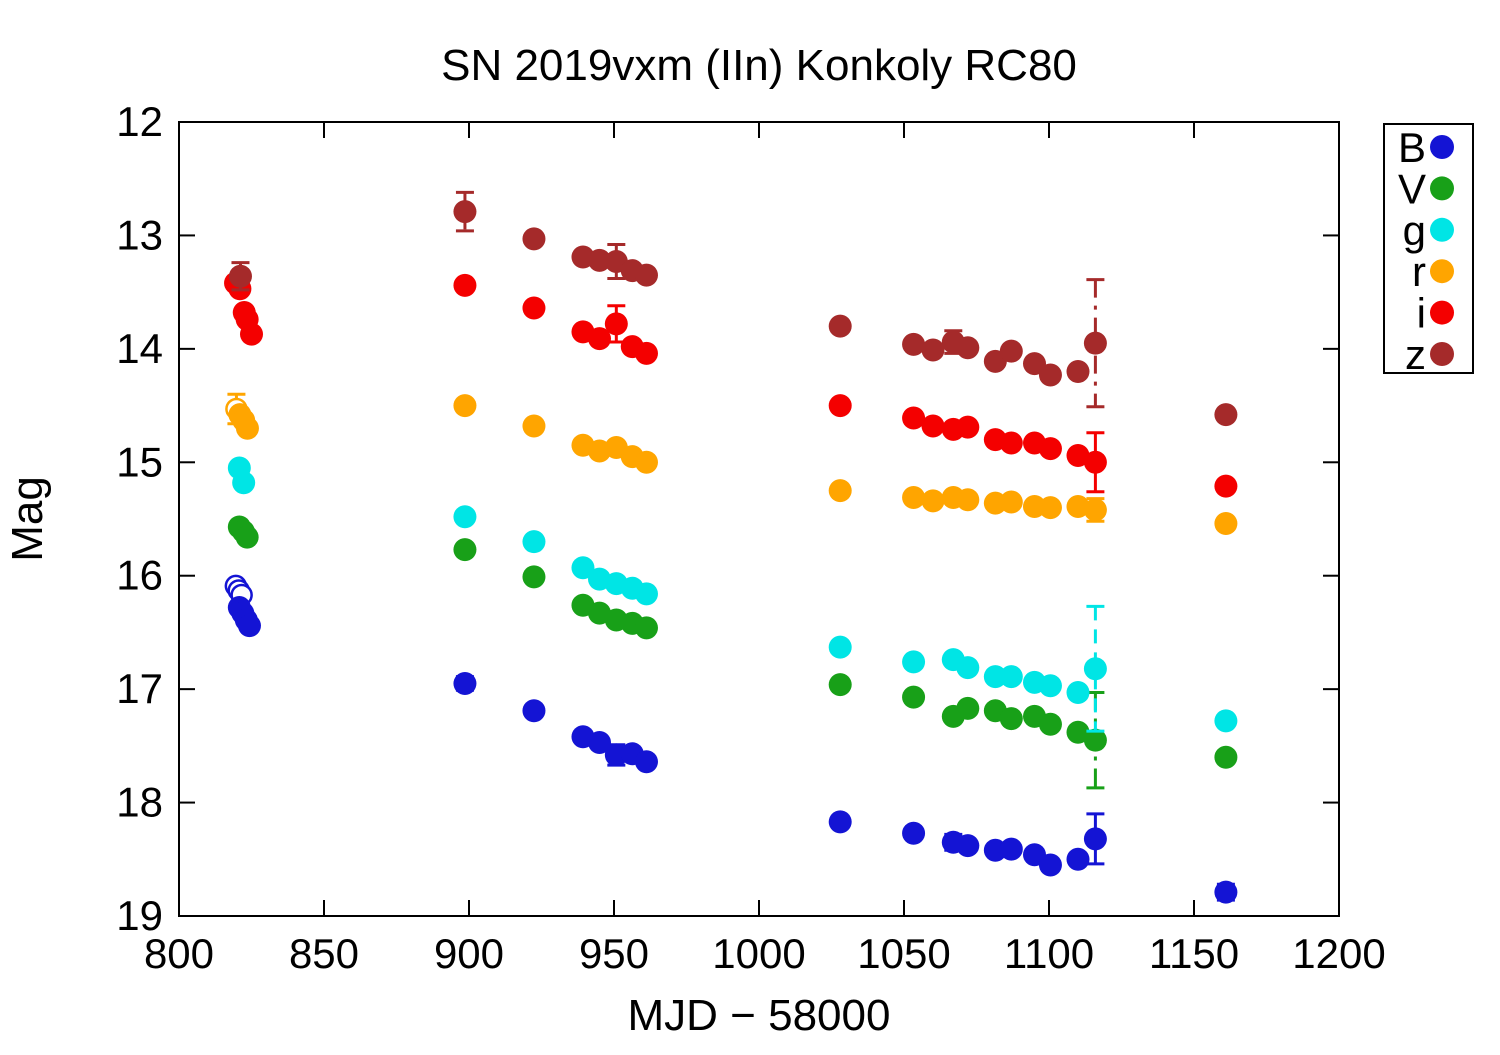 The image size is (1500, 1055). Describe the element at coordinates (1442, 354) in the screenshot. I see `legend-marker-z` at that location.